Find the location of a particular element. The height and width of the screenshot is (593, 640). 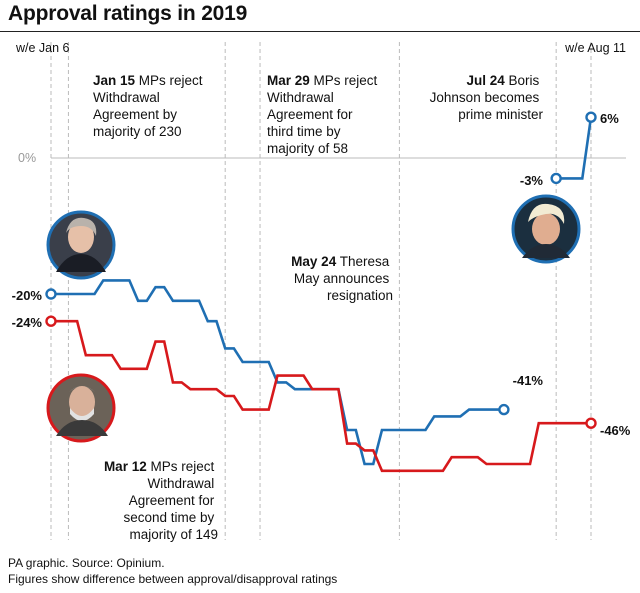

source-note: PA graphic. Source: Opinium. is located at coordinates (86, 563).